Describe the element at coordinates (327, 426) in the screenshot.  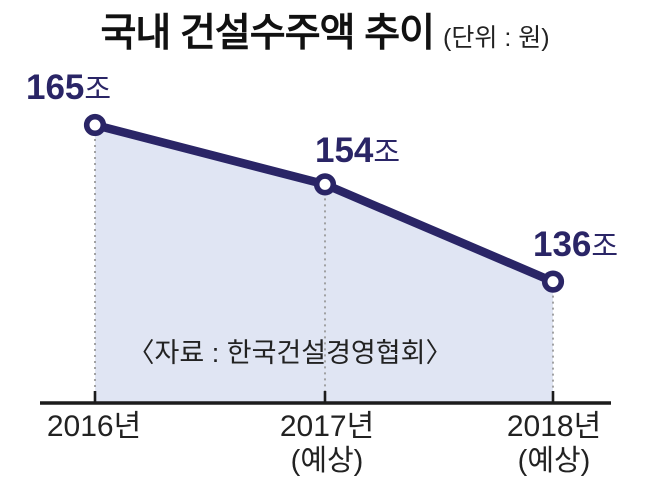
I see `x-axis-year-2017: 2017년` at that location.